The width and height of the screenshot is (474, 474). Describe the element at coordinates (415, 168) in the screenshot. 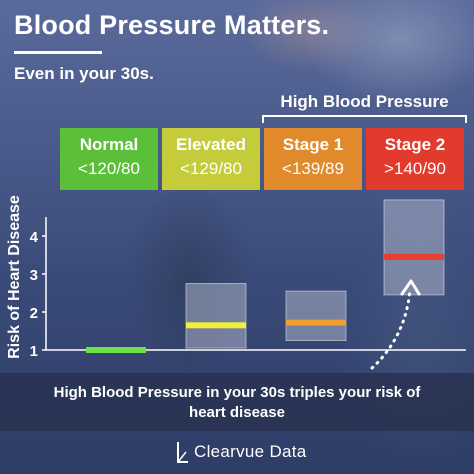

I see `category-range: >140/90` at that location.